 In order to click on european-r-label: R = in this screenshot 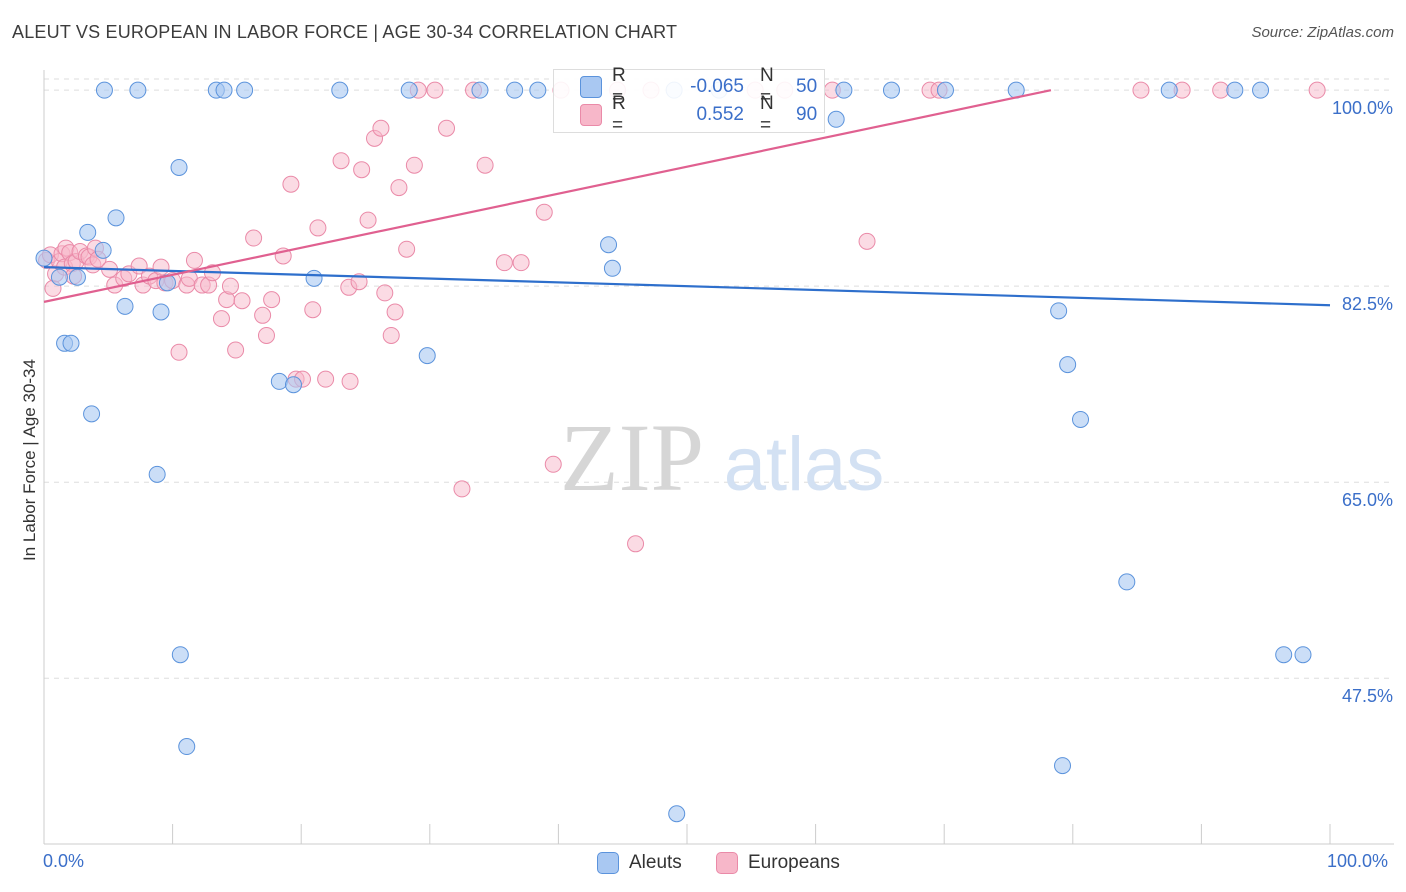, I will do `click(619, 114)`.